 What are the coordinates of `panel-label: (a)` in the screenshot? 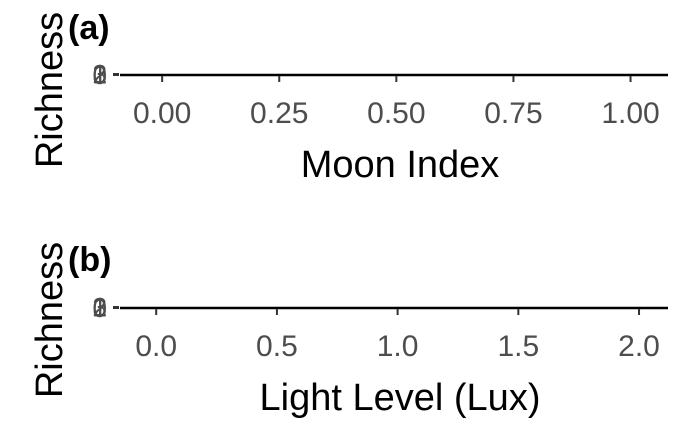 It's located at (89, 28).